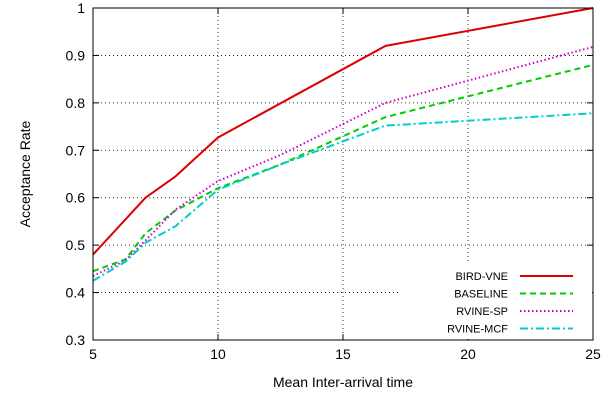 Image resolution: width=605 pixels, height=397 pixels. What do you see at coordinates (482, 312) in the screenshot?
I see `legend-label: RVINE-SP` at bounding box center [482, 312].